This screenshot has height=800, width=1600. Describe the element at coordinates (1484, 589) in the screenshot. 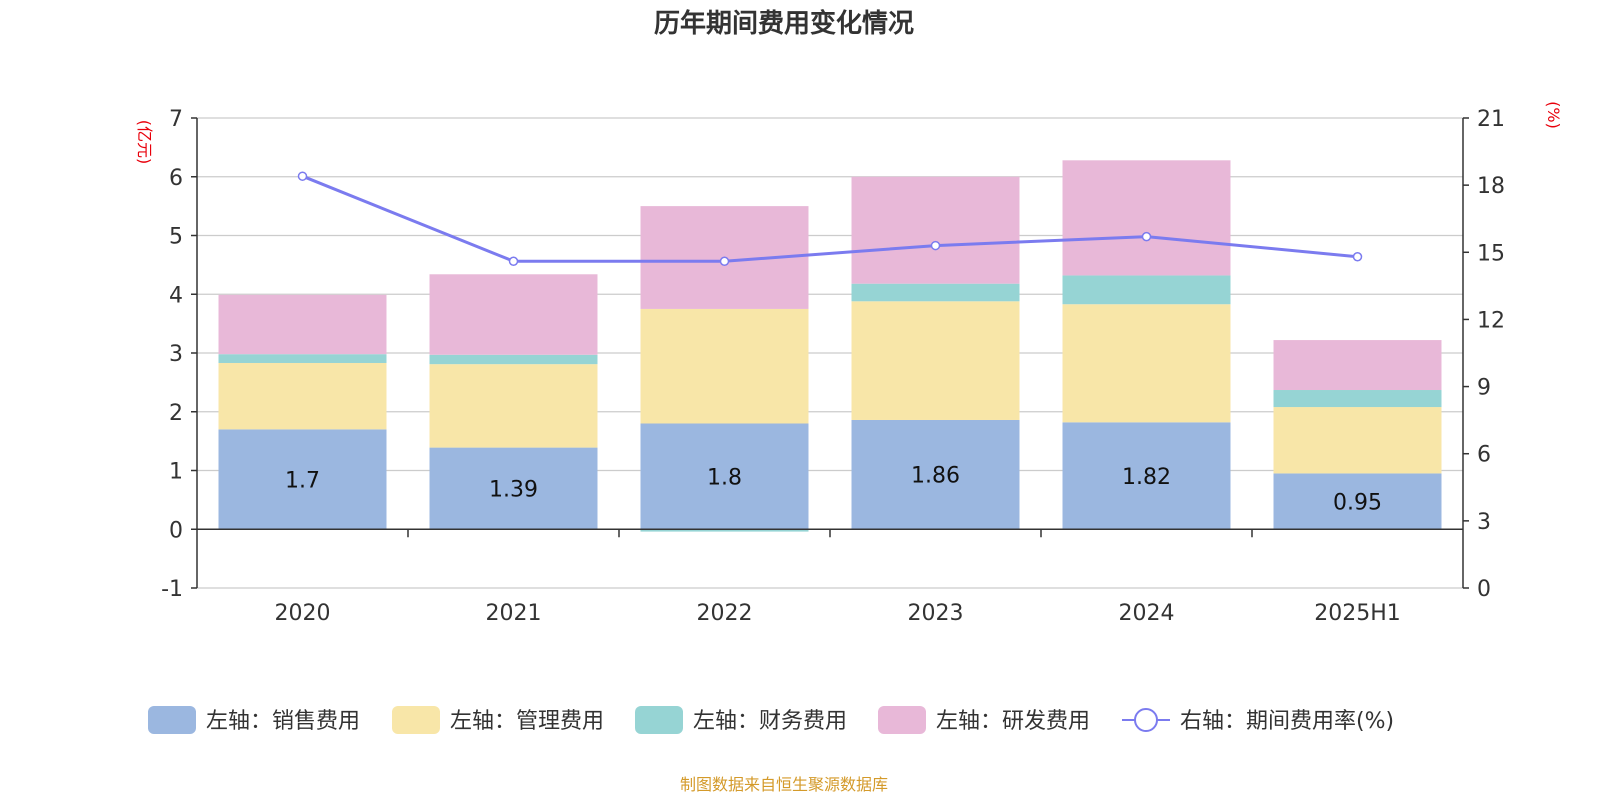

I see `right-axis-tick-label: 0` at that location.